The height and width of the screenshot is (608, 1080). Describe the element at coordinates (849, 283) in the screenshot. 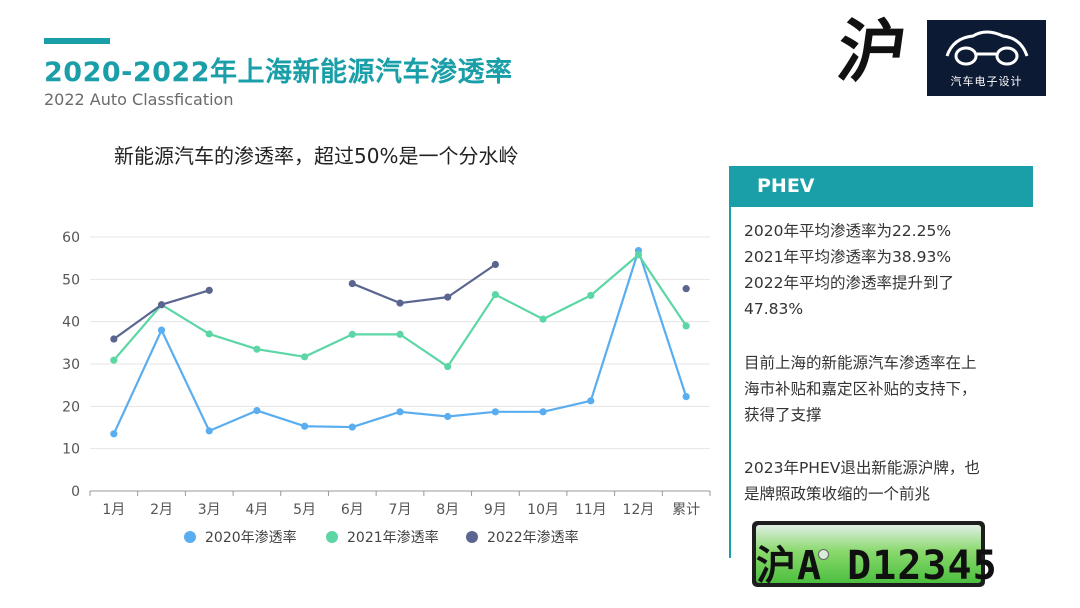

I see `stat-line-2022: 2022年平均的渗透率提升到了` at that location.